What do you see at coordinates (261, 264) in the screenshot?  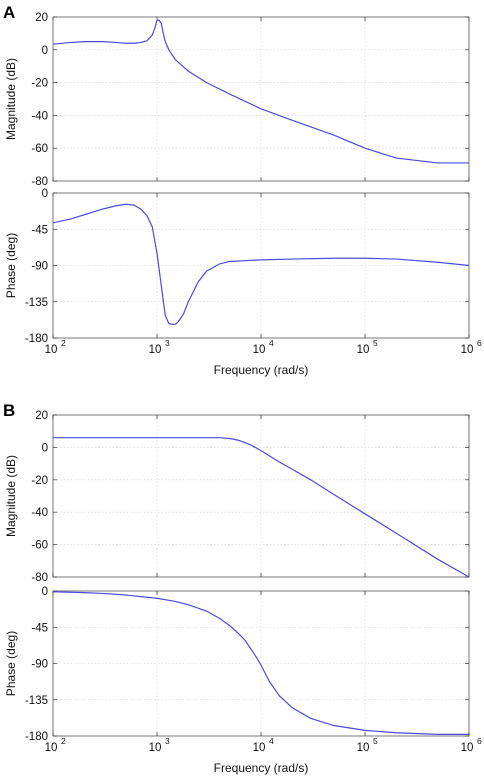 I see `series-line-phase` at bounding box center [261, 264].